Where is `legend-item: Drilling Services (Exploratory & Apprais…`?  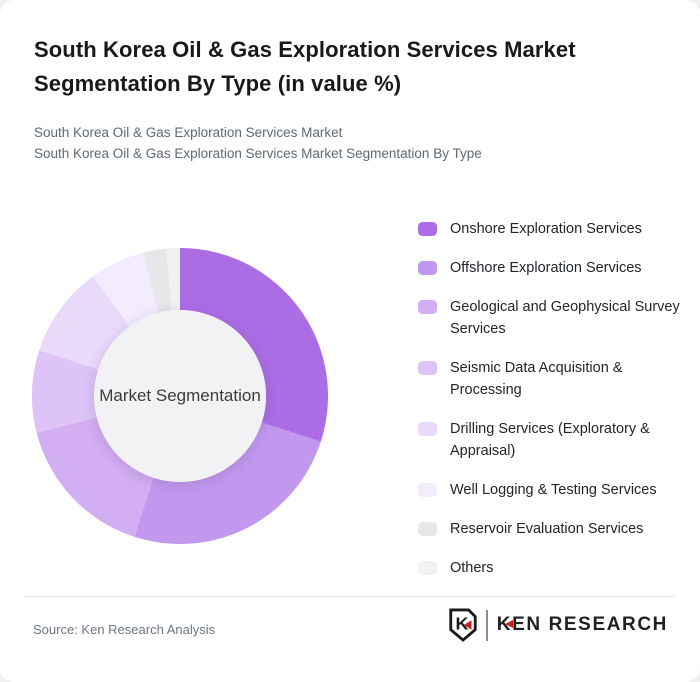
legend-item: Drilling Services (Exploratory & Apprais… is located at coordinates (552, 440).